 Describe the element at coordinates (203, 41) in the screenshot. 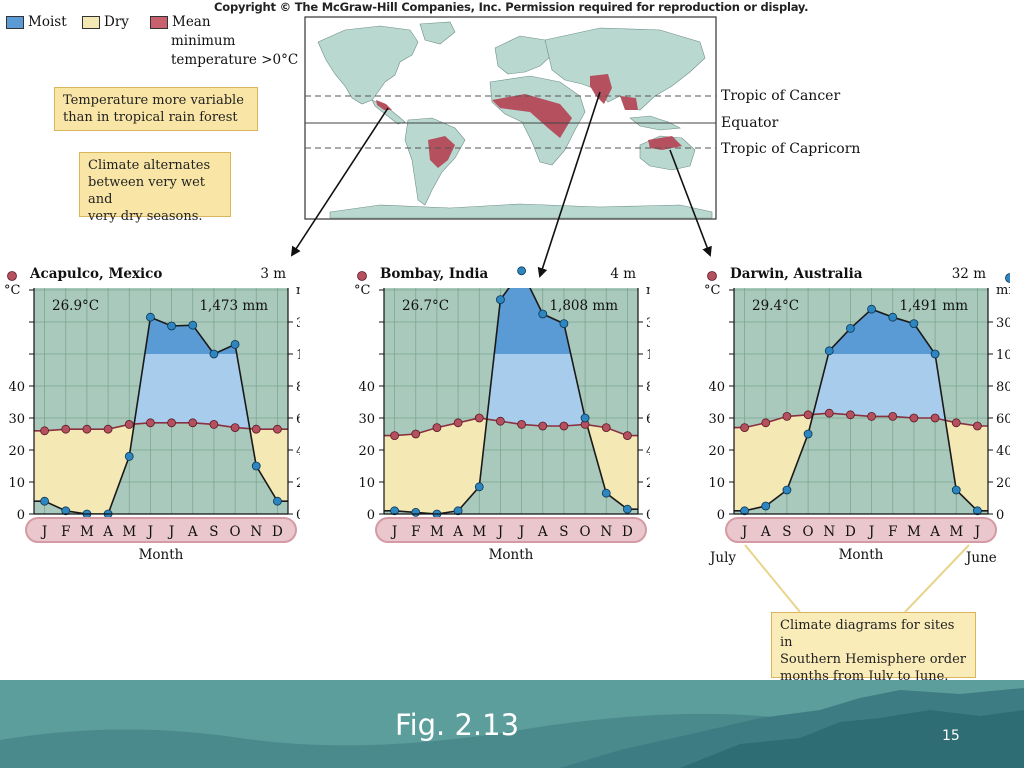

I see `legend-mean-label-2: minimum` at that location.